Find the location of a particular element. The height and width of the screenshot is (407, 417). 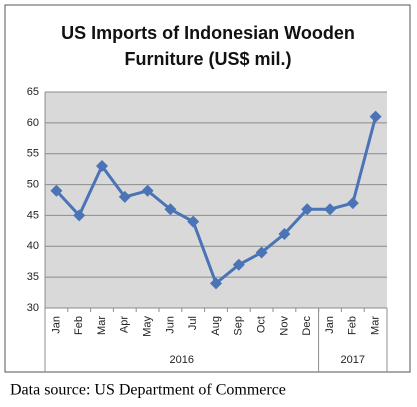

y-tick-label: 40 is located at coordinates (33, 246).